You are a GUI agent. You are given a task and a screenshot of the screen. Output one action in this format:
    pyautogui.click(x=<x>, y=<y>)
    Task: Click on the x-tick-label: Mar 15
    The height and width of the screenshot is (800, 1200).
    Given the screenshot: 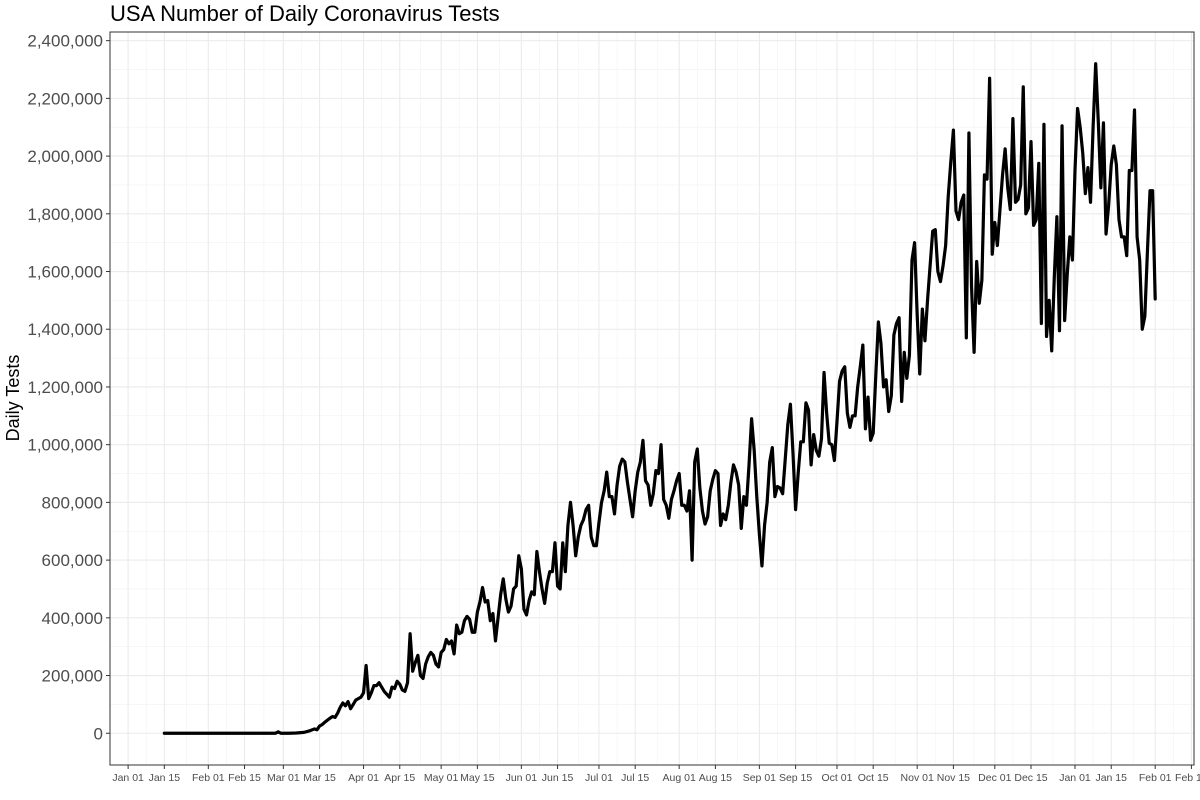 What is the action you would take?
    pyautogui.click(x=319, y=778)
    